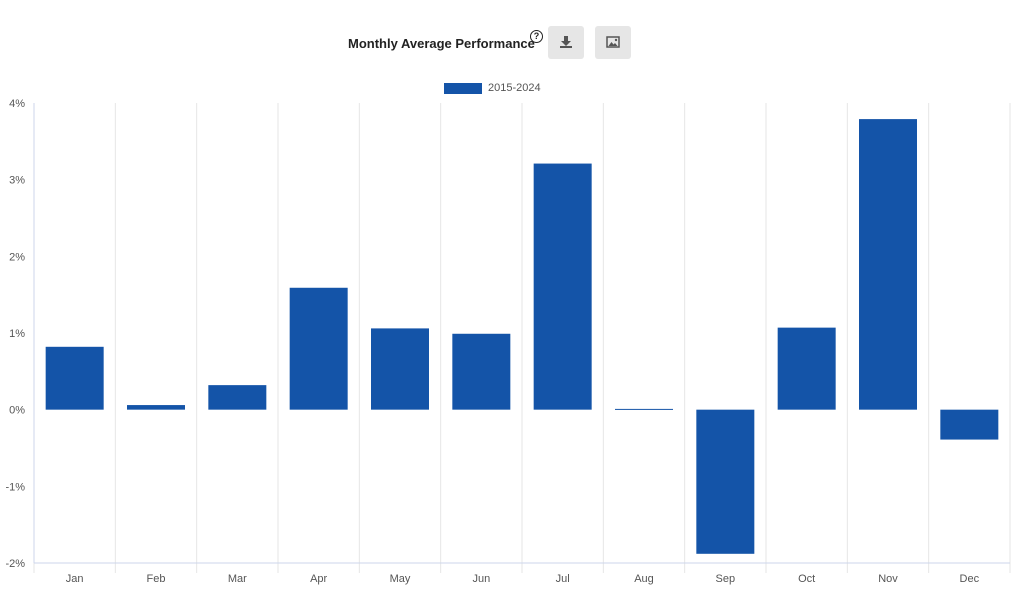  Describe the element at coordinates (463, 88) in the screenshot. I see `legend-swatch` at that location.